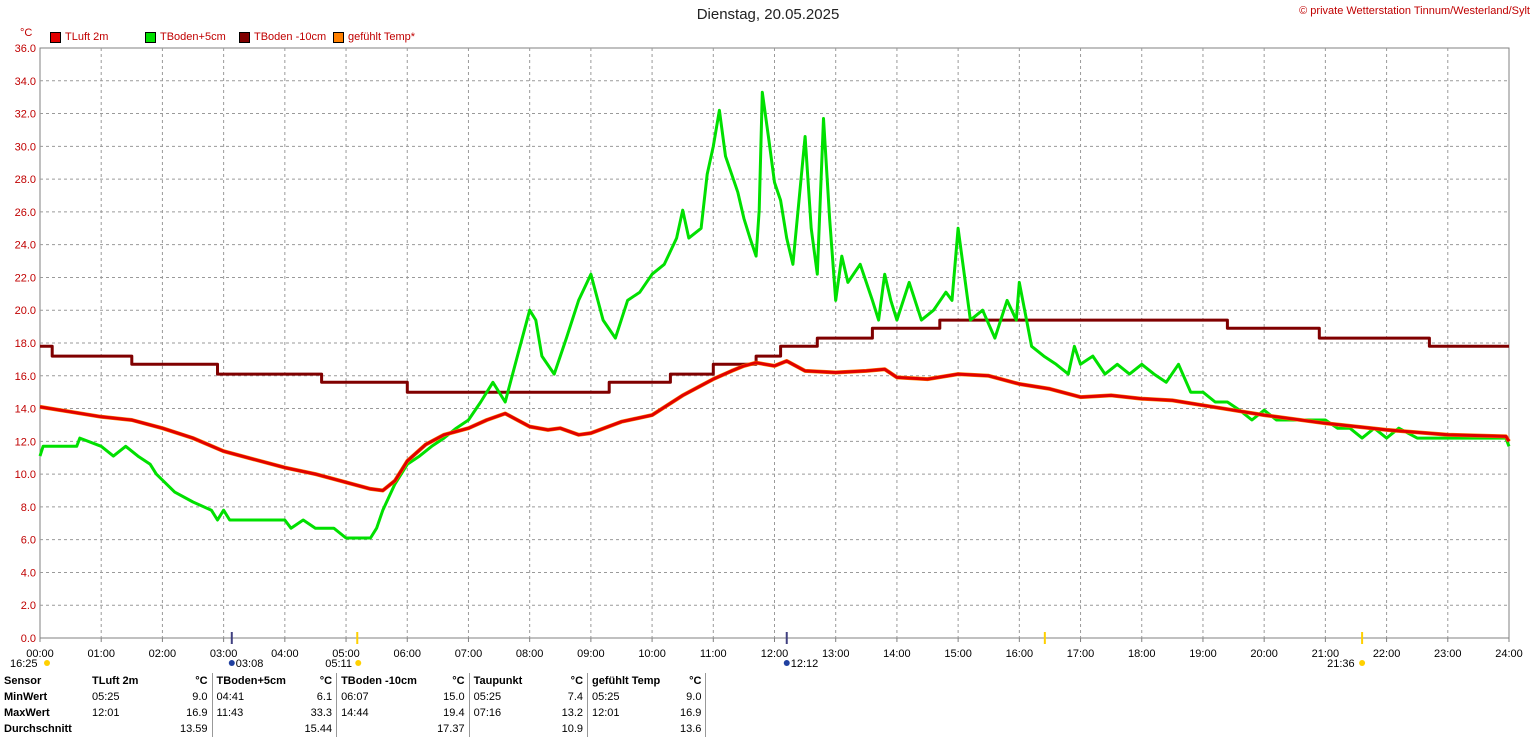 This screenshot has height=741, width=1536. What do you see at coordinates (25, 213) in the screenshot?
I see `y-tick-label: 26.0` at bounding box center [25, 213].